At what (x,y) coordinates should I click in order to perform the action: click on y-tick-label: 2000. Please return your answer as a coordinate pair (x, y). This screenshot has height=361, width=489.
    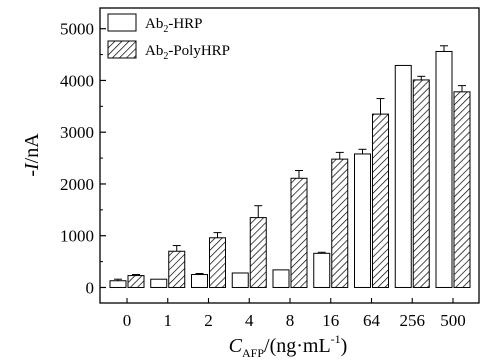
    Looking at the image, I should click on (77, 184).